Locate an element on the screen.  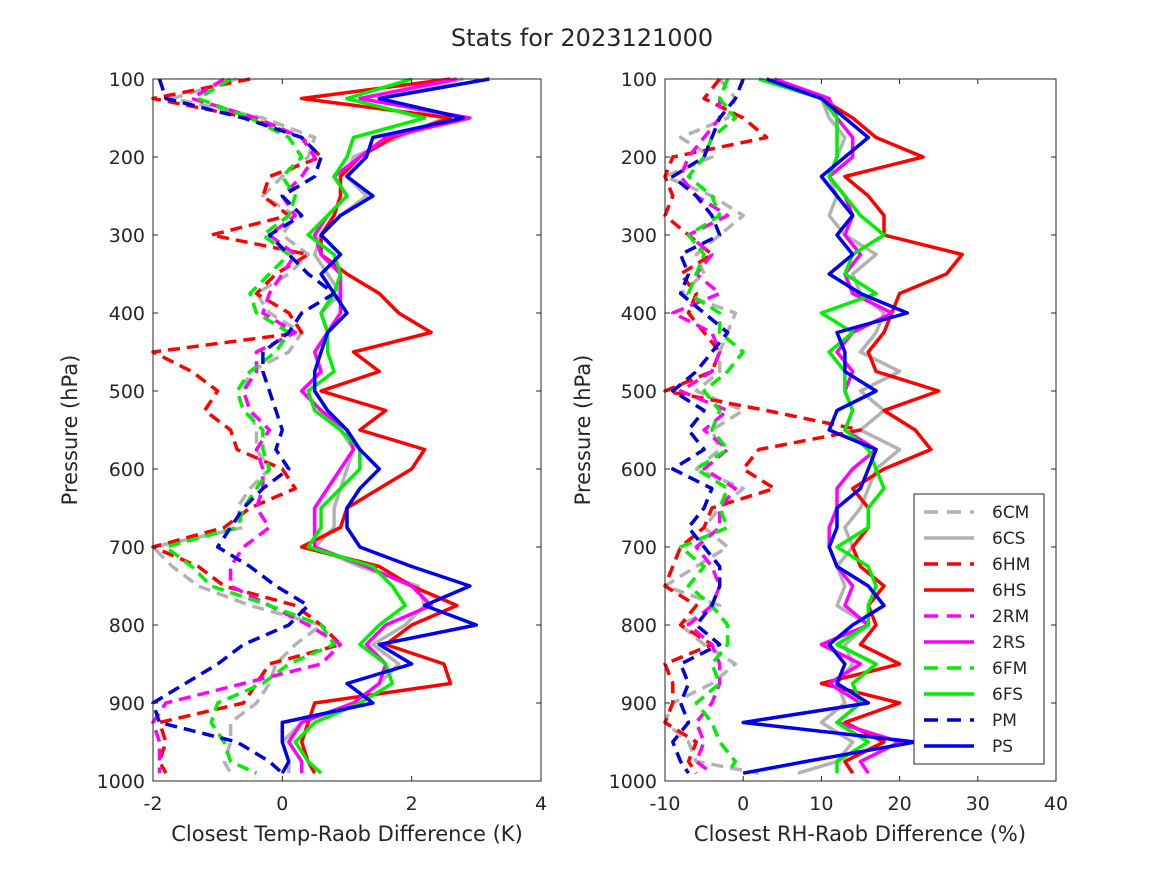
temp-ytick-label: 800 is located at coordinates (127, 626).